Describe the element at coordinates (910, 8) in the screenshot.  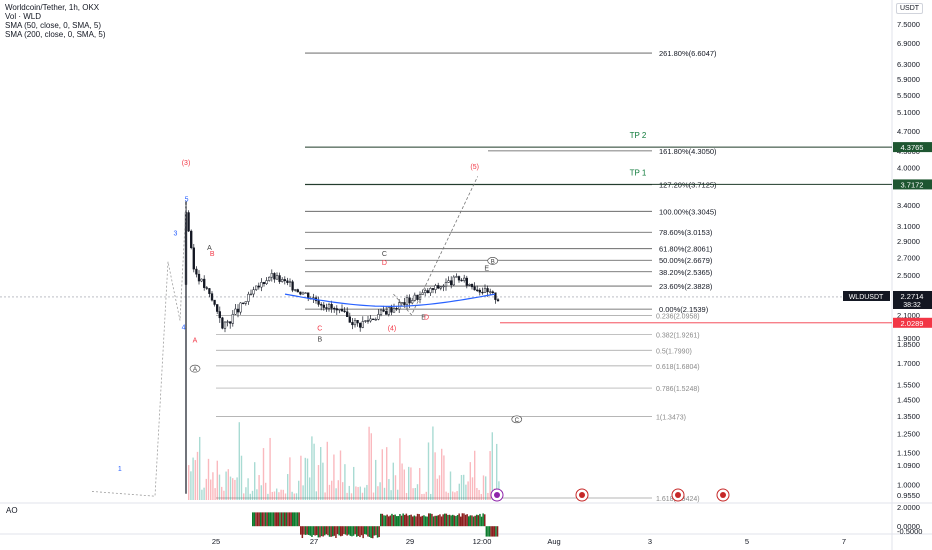
I see `currency-button: USDT` at that location.